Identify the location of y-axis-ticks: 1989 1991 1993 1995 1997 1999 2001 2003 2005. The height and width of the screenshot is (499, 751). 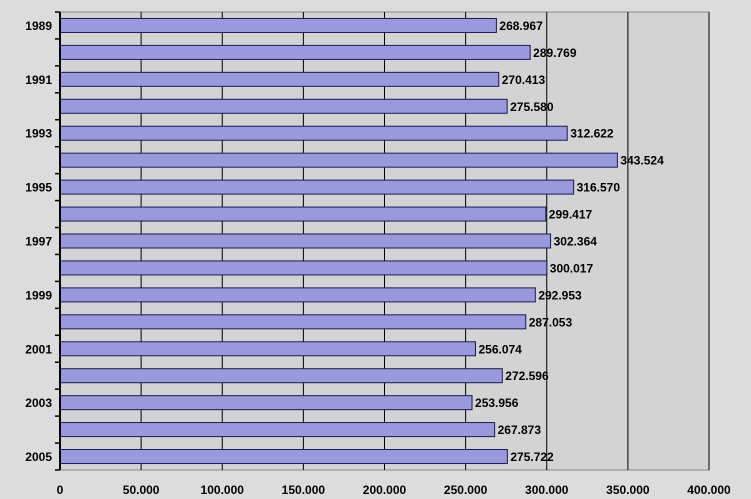
(43, 241).